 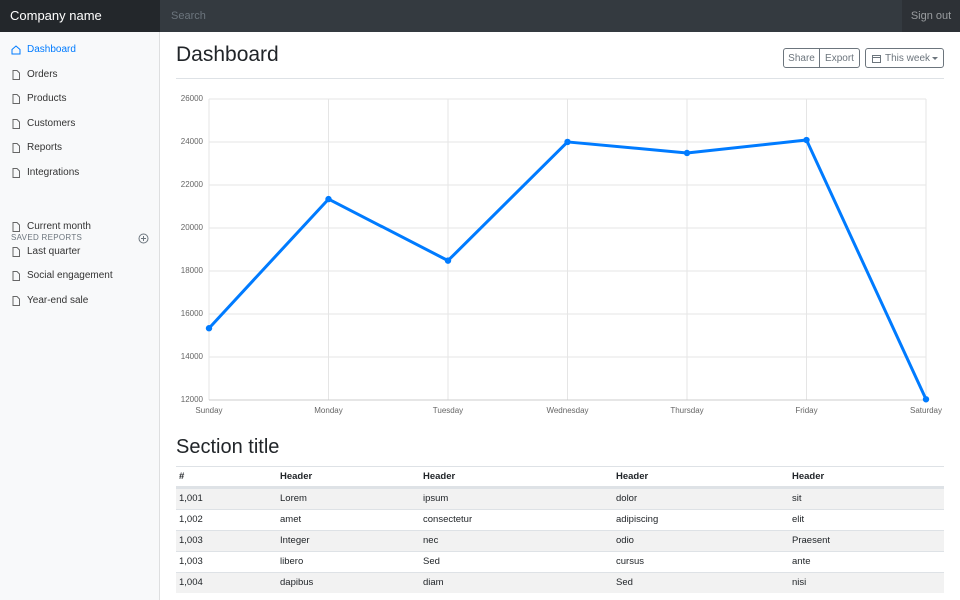 I want to click on y-tick-label: 20000, so click(x=192, y=227).